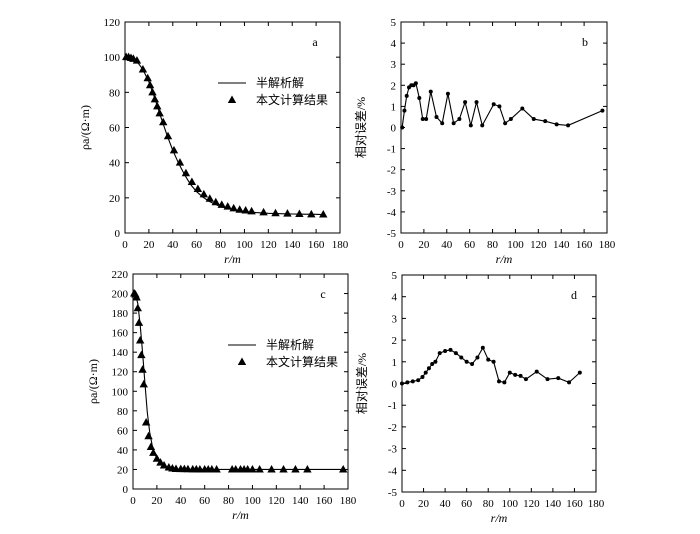 This screenshot has height=534, width=700. Describe the element at coordinates (391, 171) in the screenshot. I see `y-tick-label: -2` at that location.